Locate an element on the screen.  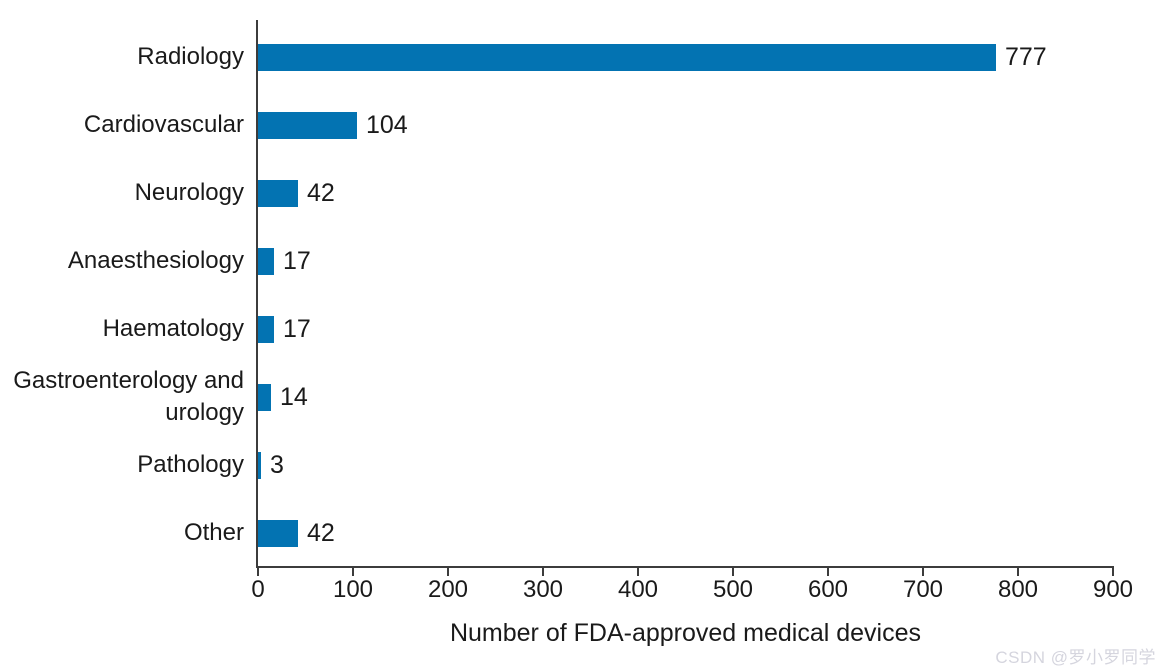
watermark: CSDN @罗小罗同学 is located at coordinates (1075, 657).